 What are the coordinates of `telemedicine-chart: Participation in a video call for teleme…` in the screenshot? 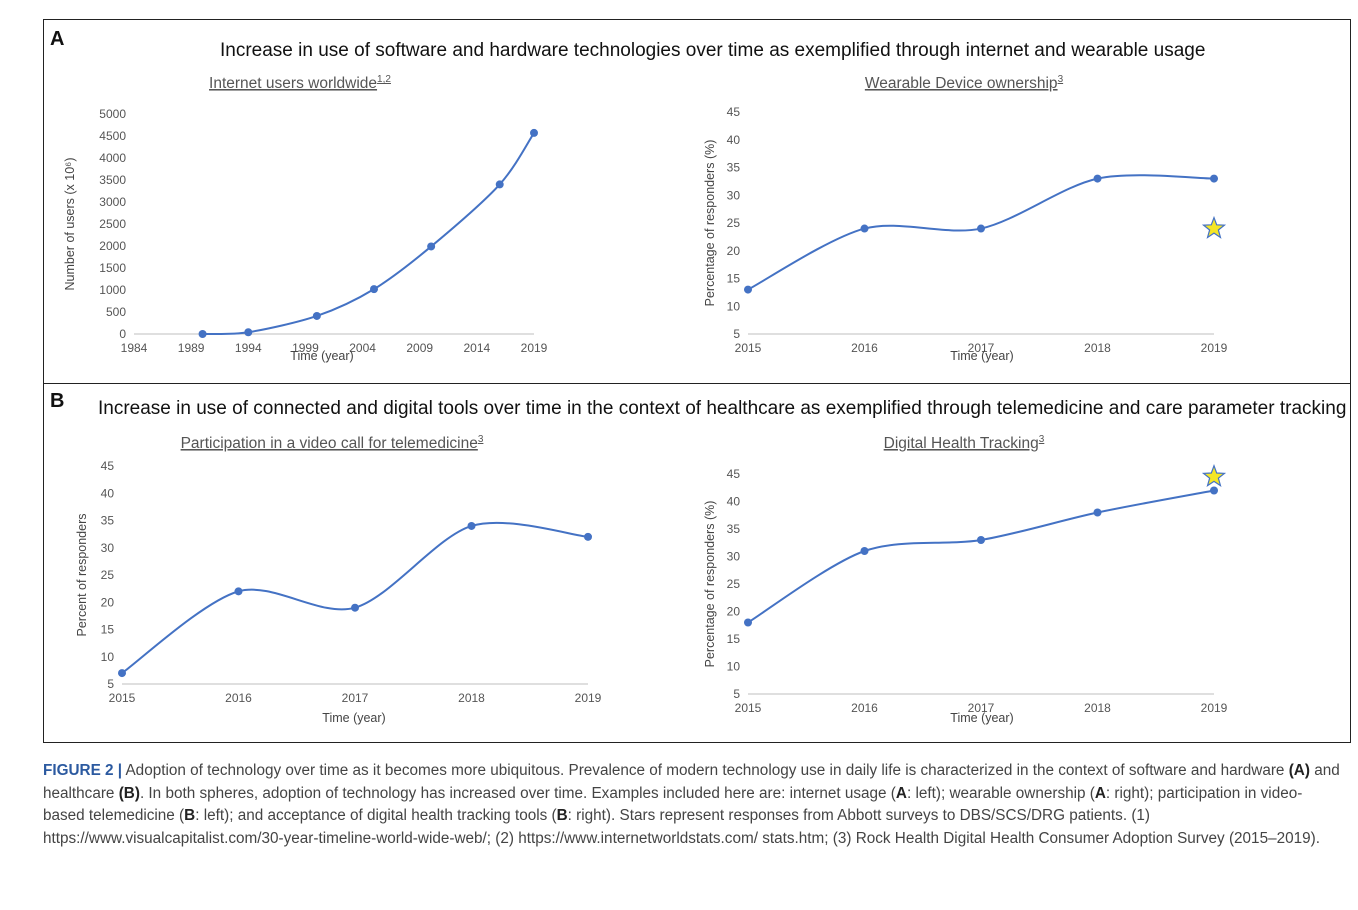 It's located at (338, 579).